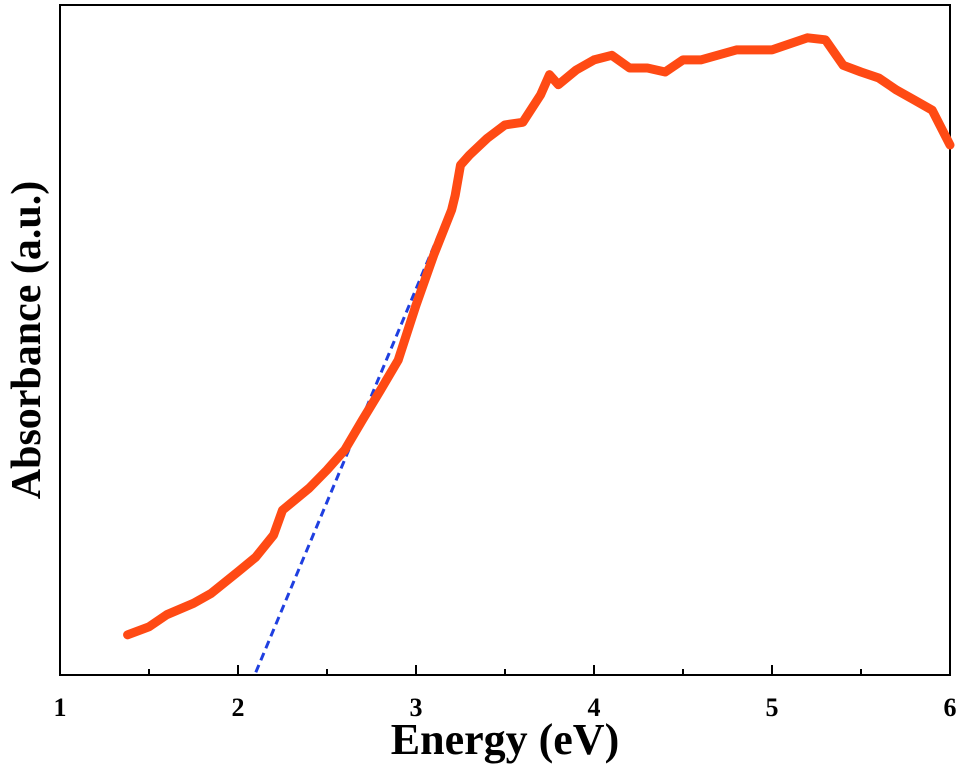  I want to click on x-tick-label: 6, so click(950, 707).